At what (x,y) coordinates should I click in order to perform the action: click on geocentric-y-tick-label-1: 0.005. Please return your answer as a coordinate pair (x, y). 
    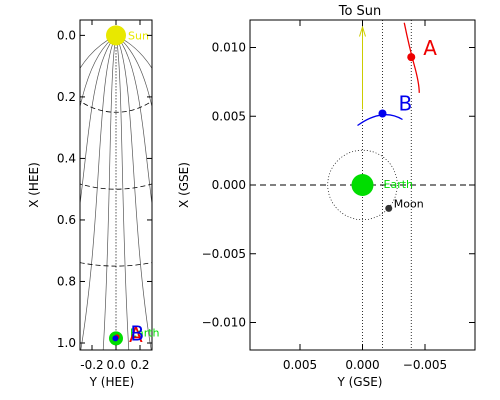
    Looking at the image, I should click on (229, 116).